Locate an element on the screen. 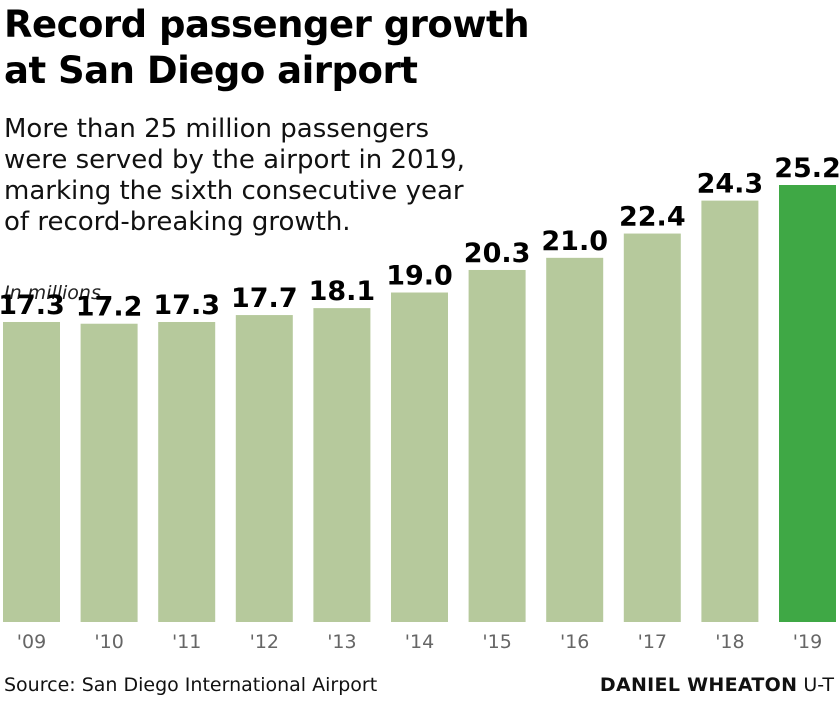 The image size is (840, 702). value-label-9: 24.3 is located at coordinates (730, 184).